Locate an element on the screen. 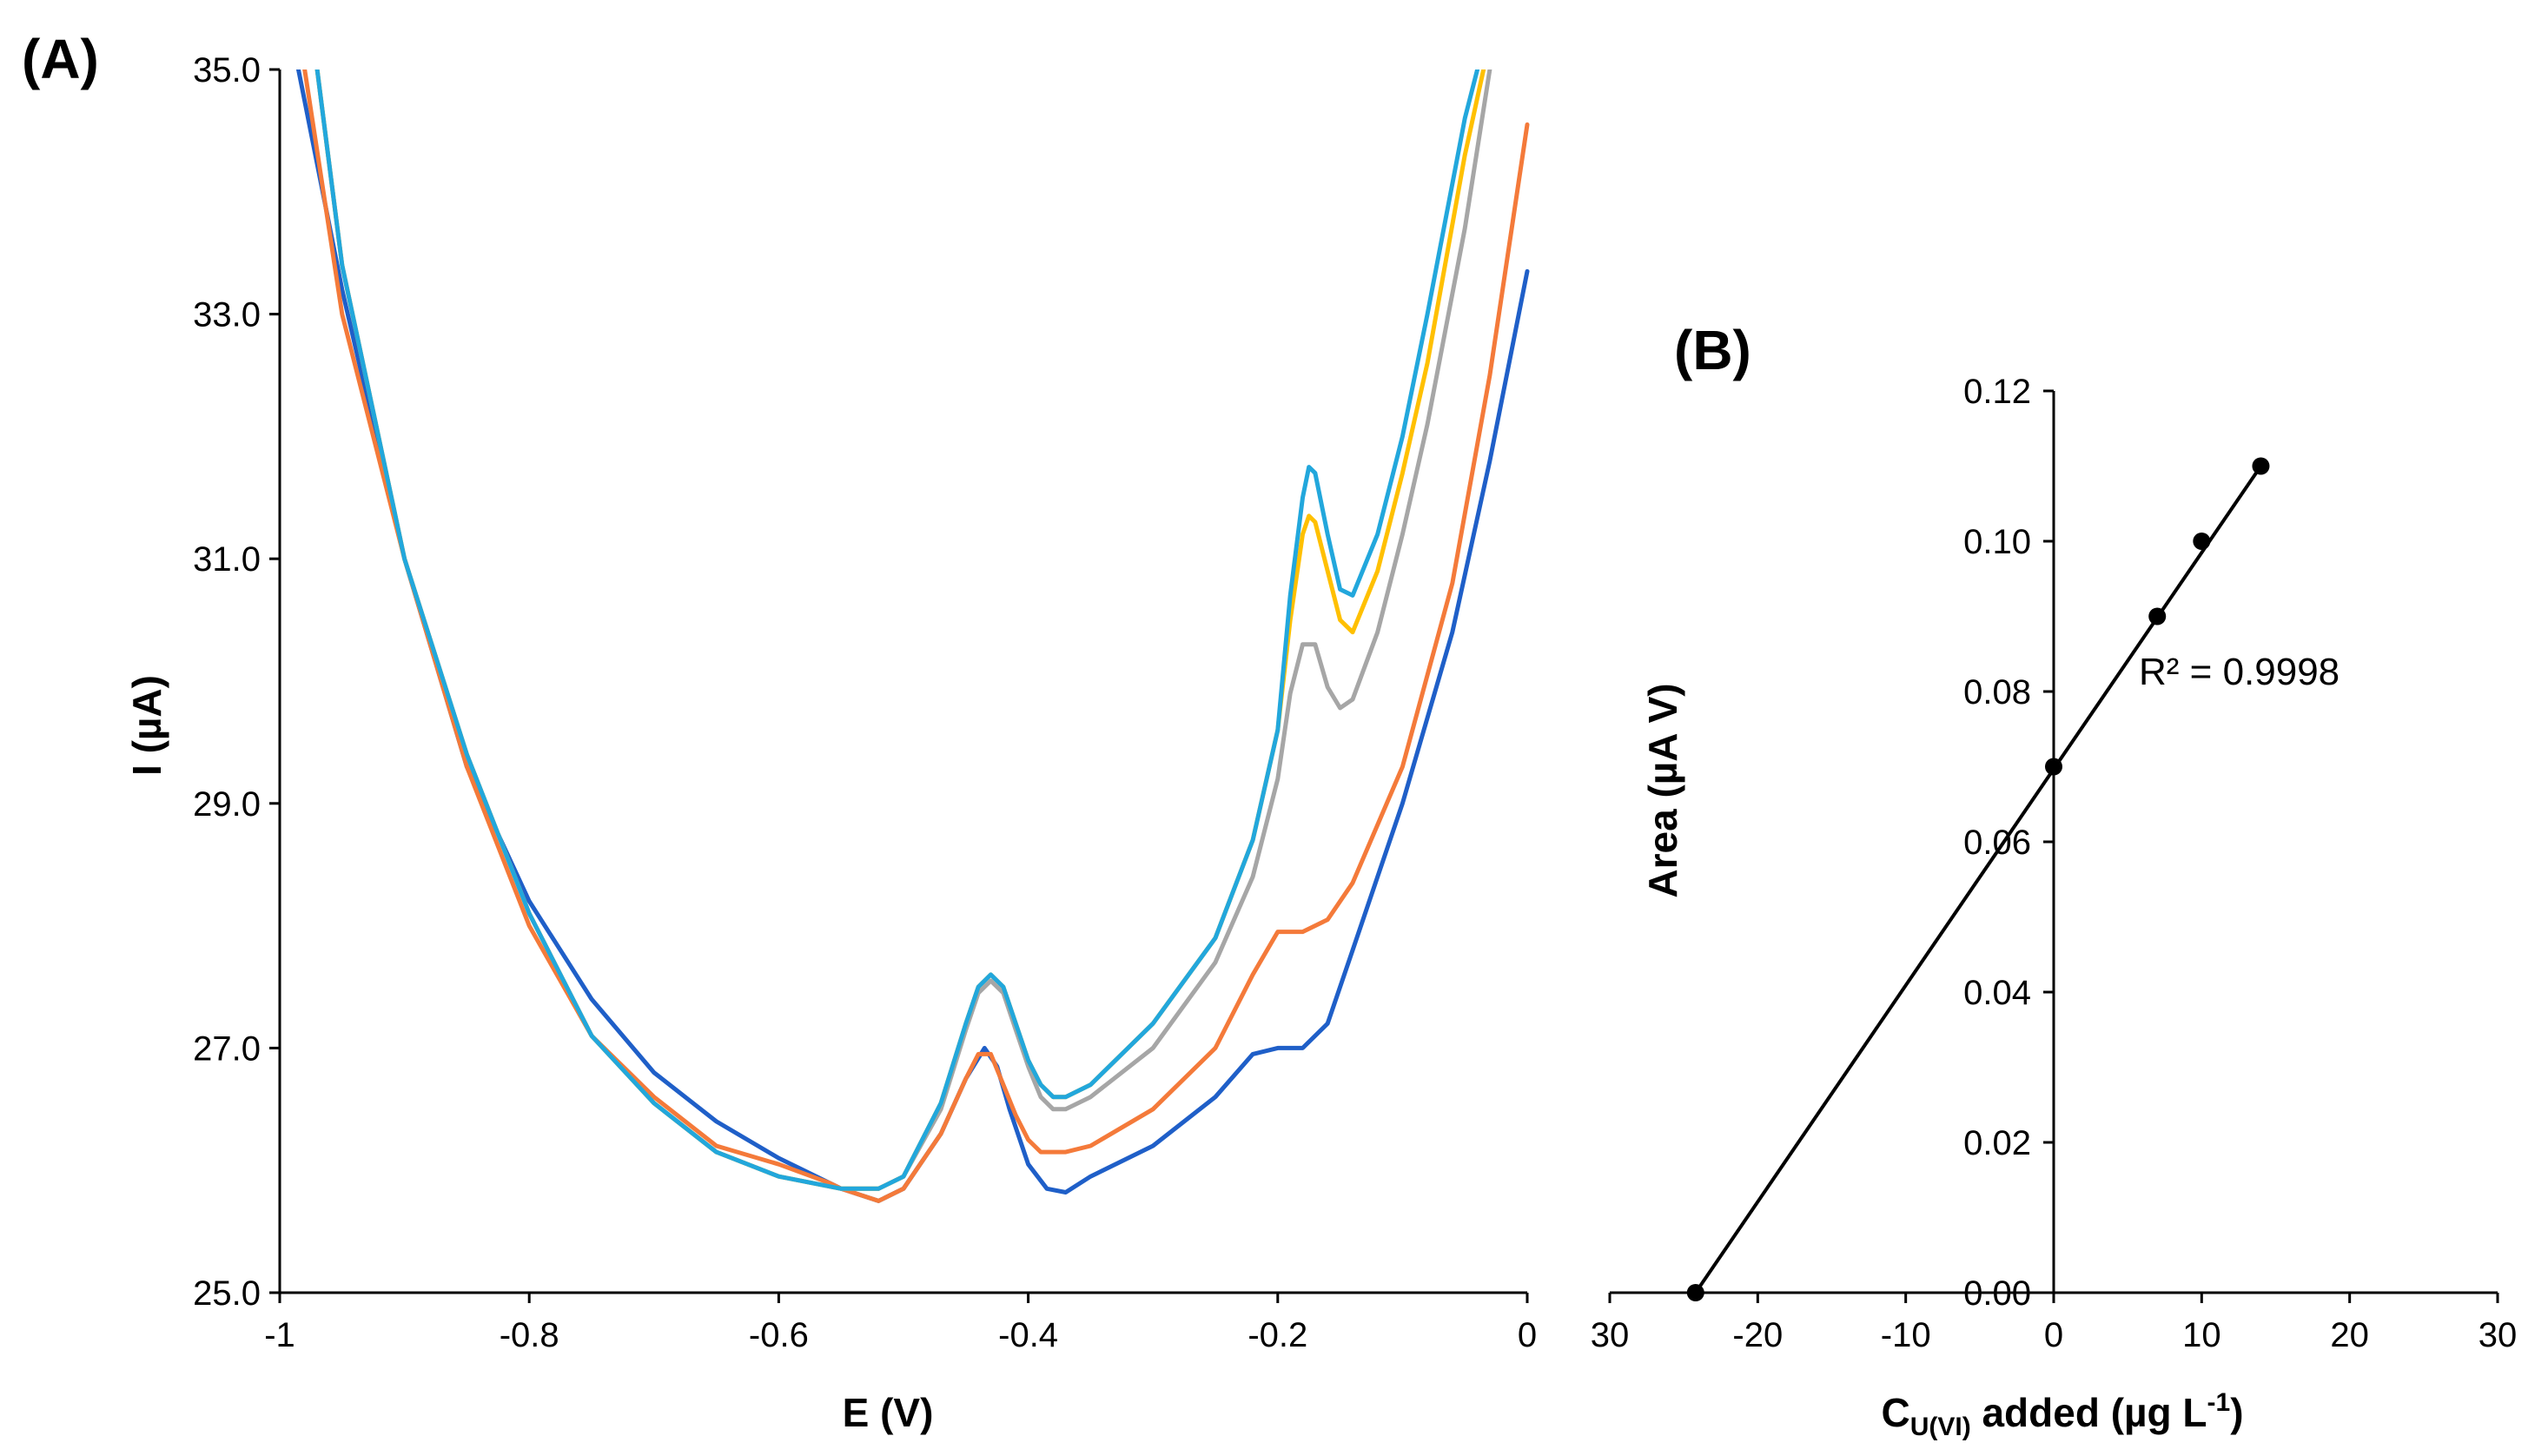 The width and height of the screenshot is (2548, 1456). y-tick-label: 0.08 is located at coordinates (1997, 692).